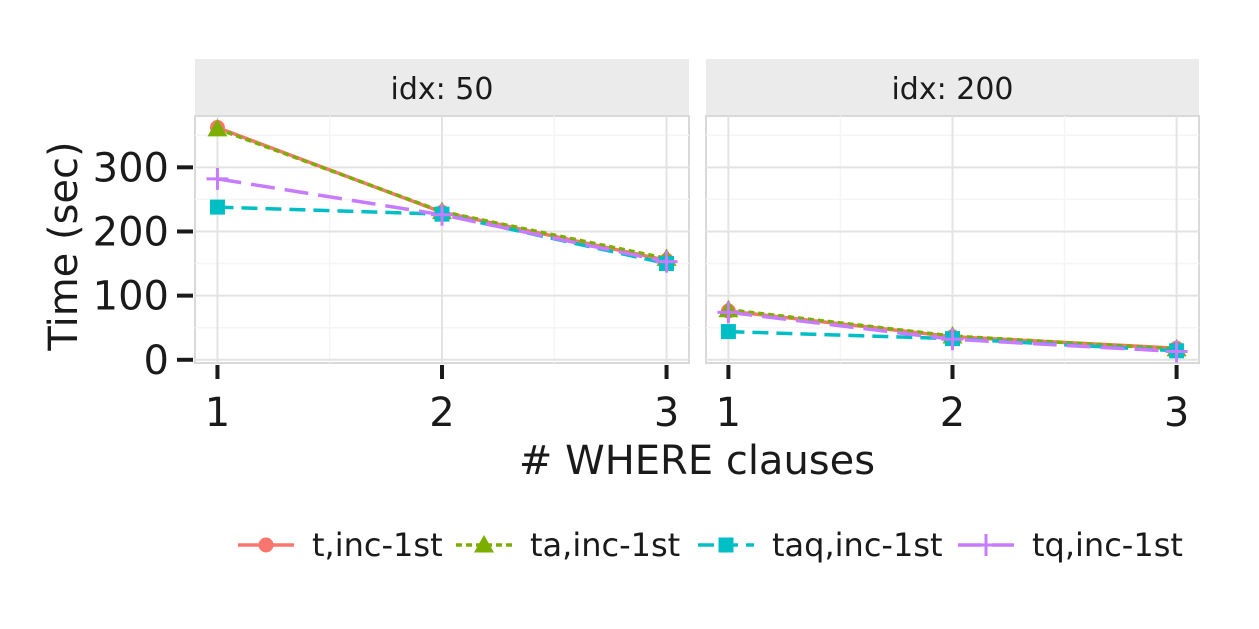 Image resolution: width=1259 pixels, height=629 pixels. Describe the element at coordinates (131, 297) in the screenshot. I see `y-tick-label: 100` at that location.